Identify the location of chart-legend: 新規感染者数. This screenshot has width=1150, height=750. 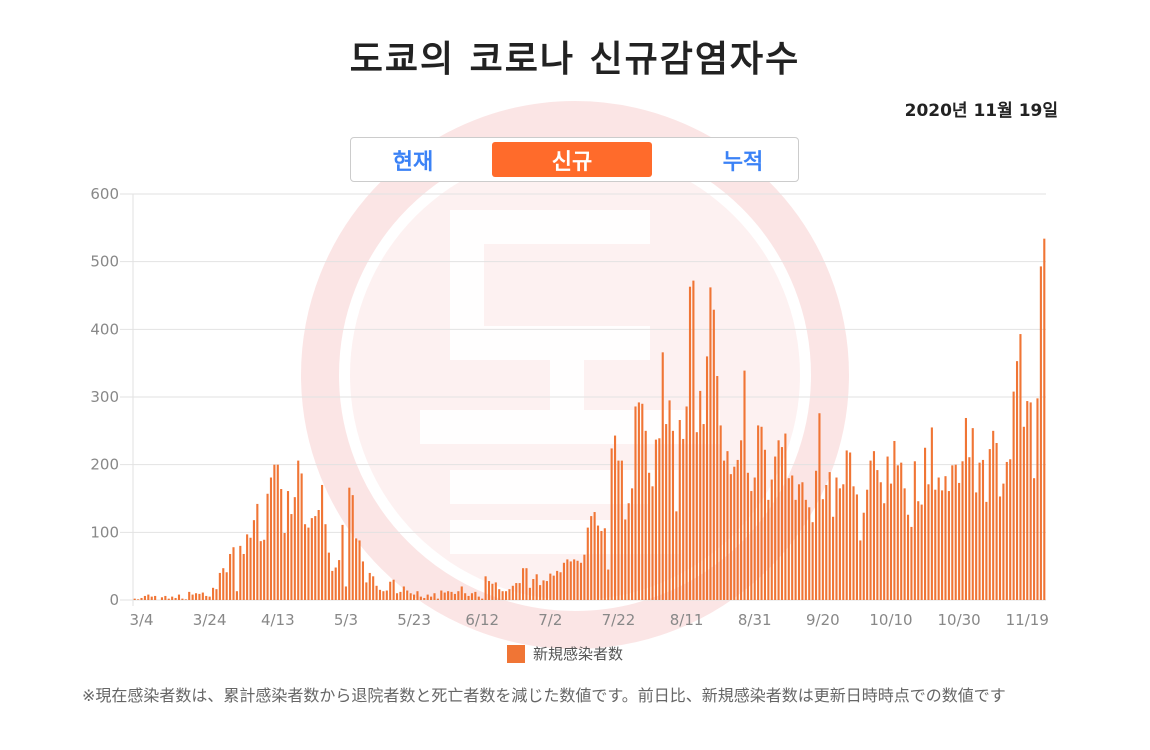
(565, 653).